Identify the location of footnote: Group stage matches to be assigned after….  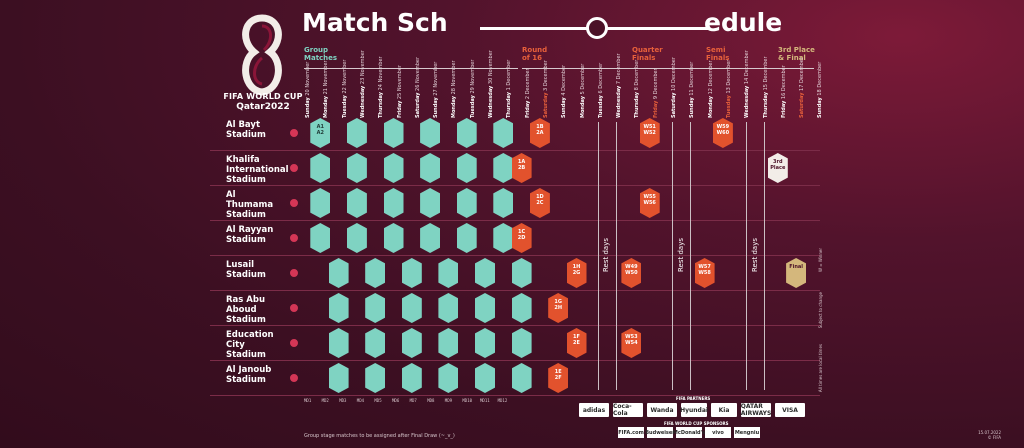
(379, 436).